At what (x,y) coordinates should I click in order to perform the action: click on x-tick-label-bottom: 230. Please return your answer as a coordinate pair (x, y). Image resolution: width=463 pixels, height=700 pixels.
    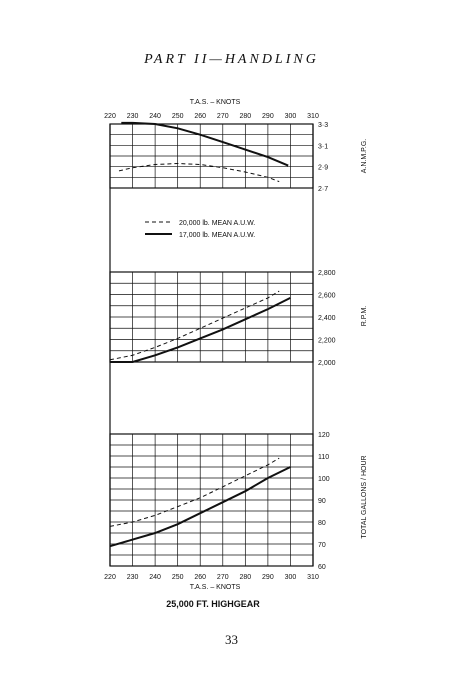
    Looking at the image, I should click on (133, 577).